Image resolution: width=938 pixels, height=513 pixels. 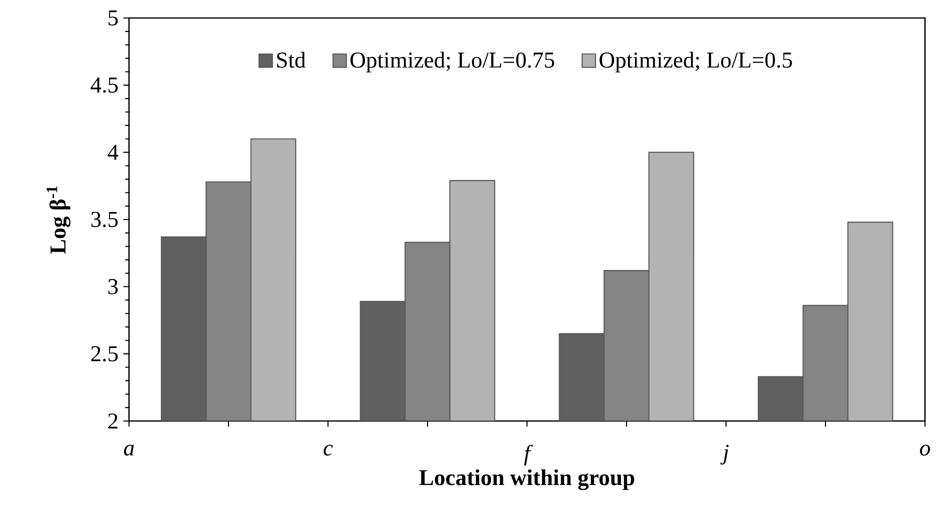 What do you see at coordinates (104, 85) in the screenshot?
I see `y-tick-label: 4.5` at bounding box center [104, 85].